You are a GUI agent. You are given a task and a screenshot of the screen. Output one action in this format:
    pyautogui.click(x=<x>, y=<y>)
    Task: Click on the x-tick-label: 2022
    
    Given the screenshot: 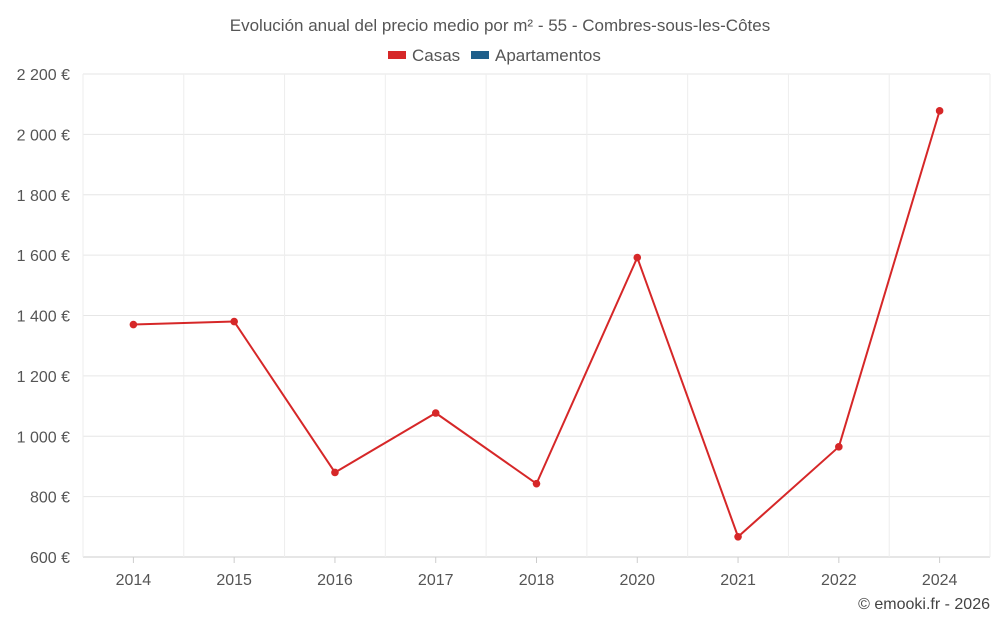 What is the action you would take?
    pyautogui.click(x=839, y=580)
    